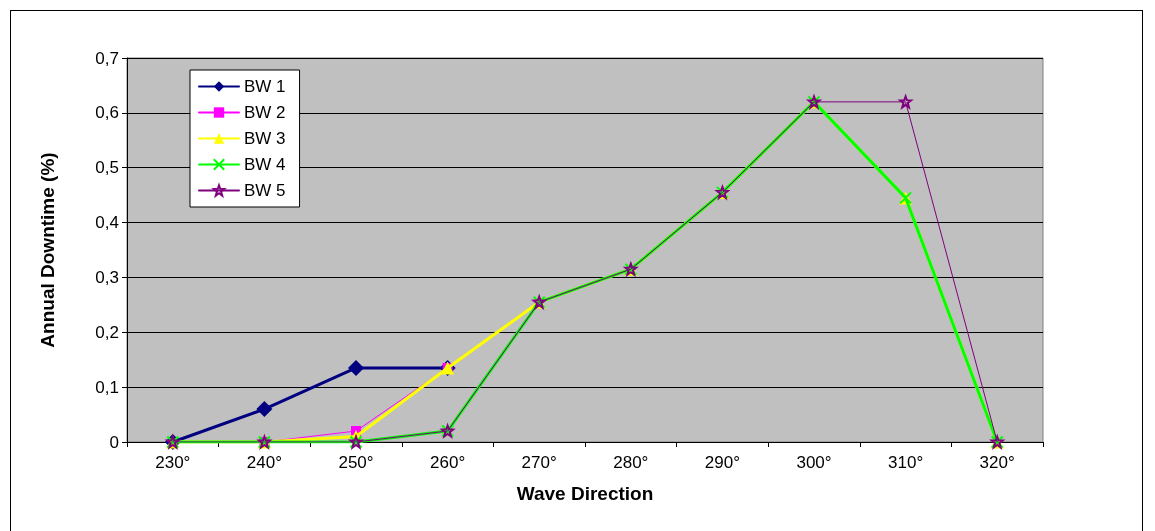  What do you see at coordinates (173, 462) in the screenshot?
I see `x-tick-label: 230°` at bounding box center [173, 462].